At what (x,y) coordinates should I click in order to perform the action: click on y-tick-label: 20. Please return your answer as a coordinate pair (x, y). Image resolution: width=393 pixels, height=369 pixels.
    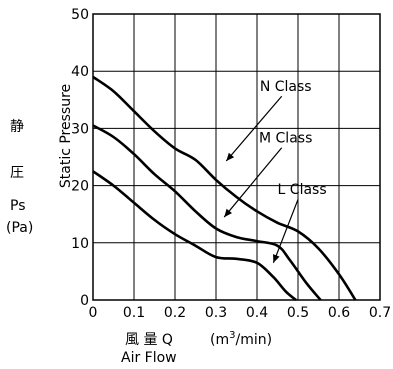
    Looking at the image, I should click on (80, 187).